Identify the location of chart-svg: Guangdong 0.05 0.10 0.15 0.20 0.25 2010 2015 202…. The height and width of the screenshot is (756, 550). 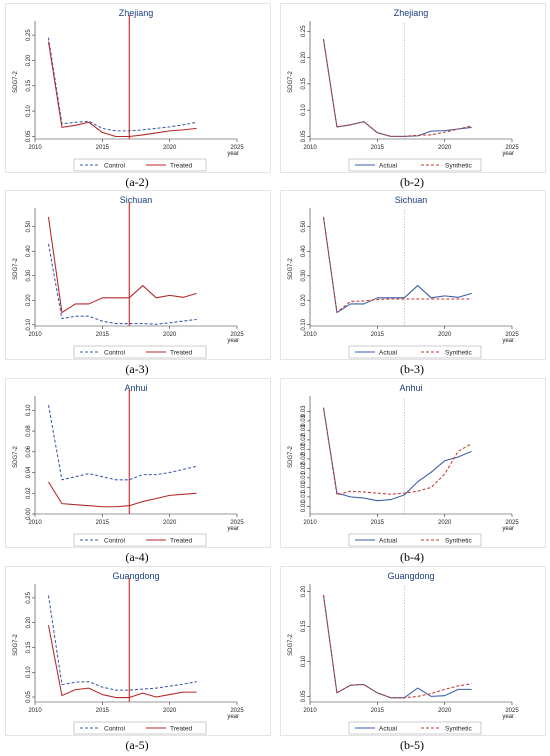
(128, 653).